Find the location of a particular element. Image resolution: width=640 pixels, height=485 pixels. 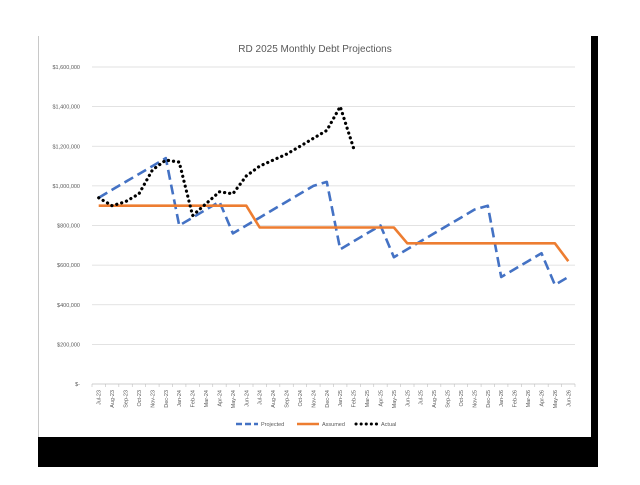

x-tick-label: Jul-24 is located at coordinates (261, 397).